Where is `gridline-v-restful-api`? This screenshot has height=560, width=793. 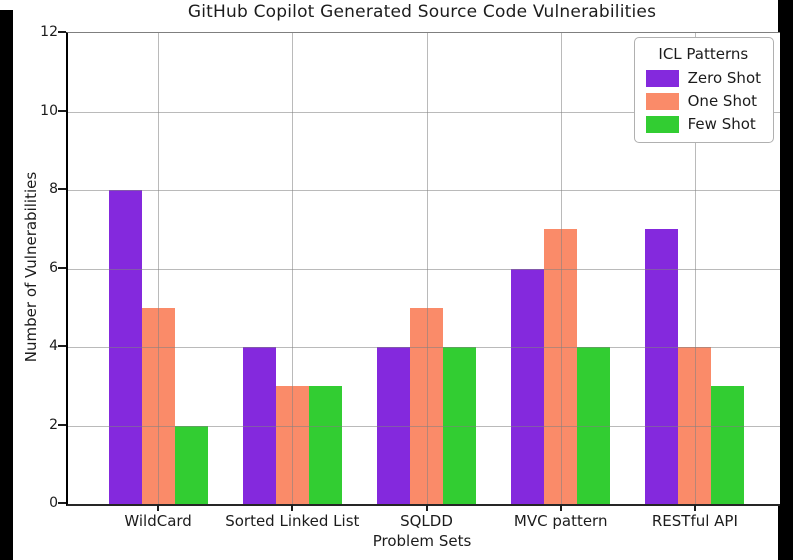 gridline-v-restful-api is located at coordinates (695, 268).